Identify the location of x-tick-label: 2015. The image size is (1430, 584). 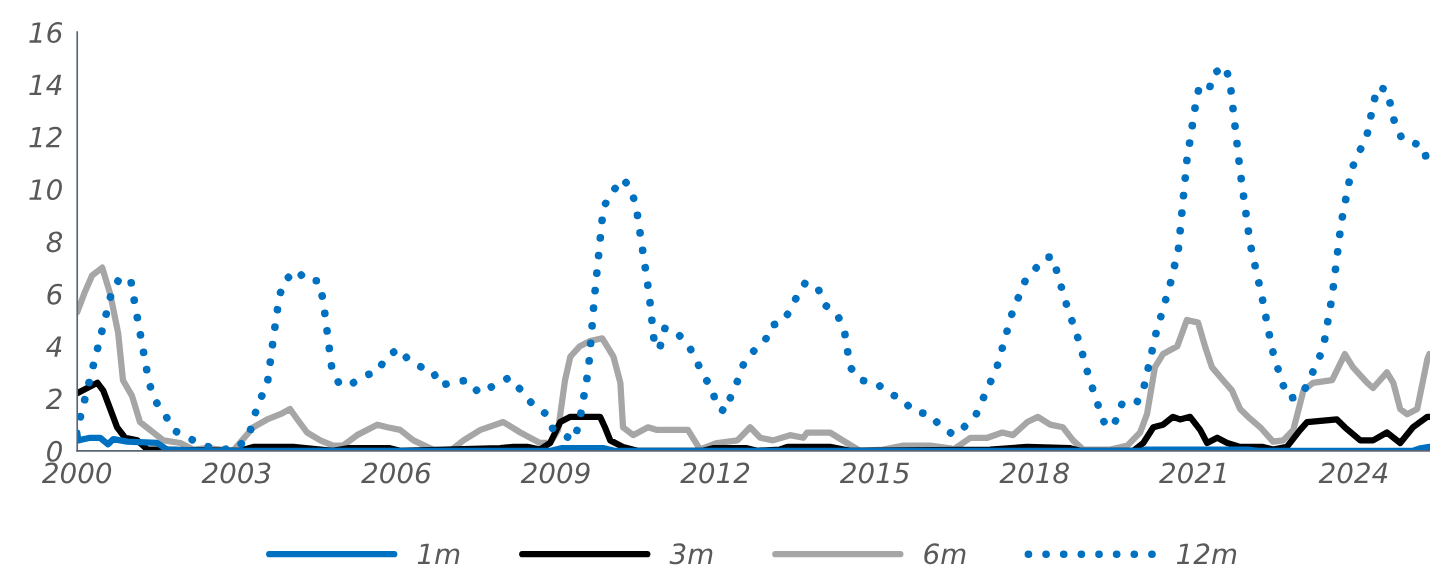
(874, 473).